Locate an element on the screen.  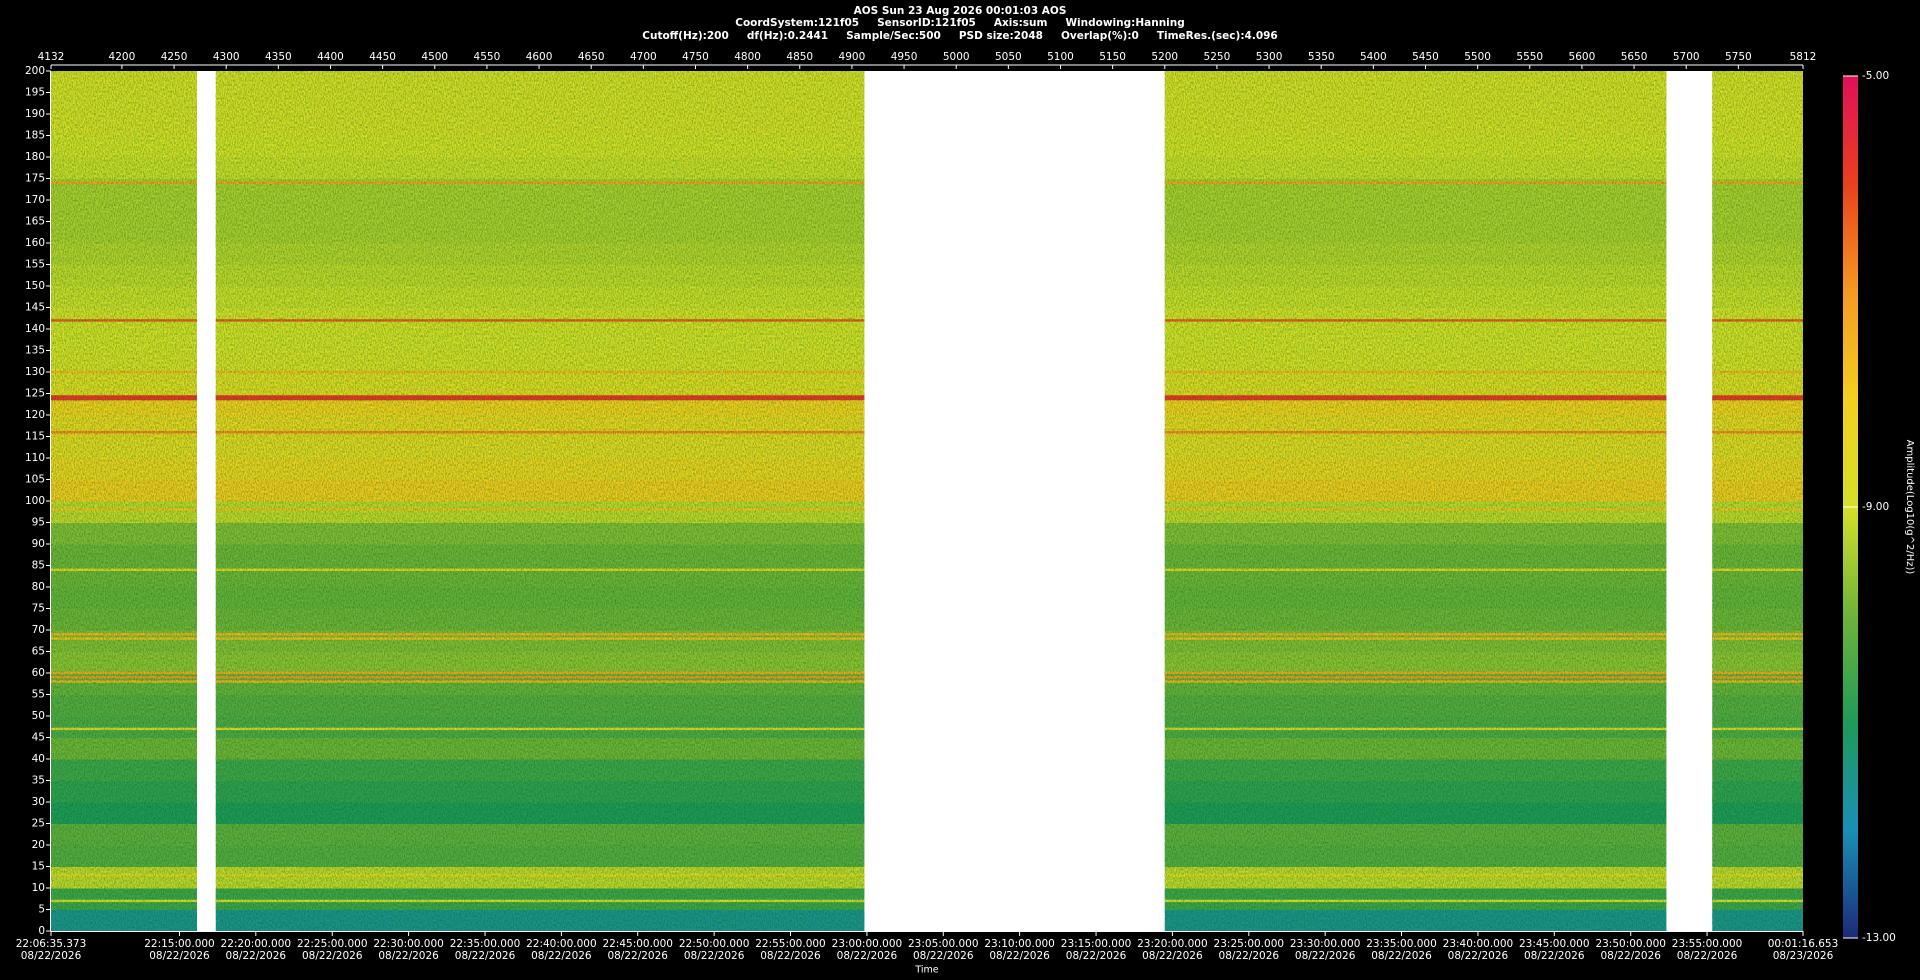
y-tick-label: 195 is located at coordinates (35, 93).